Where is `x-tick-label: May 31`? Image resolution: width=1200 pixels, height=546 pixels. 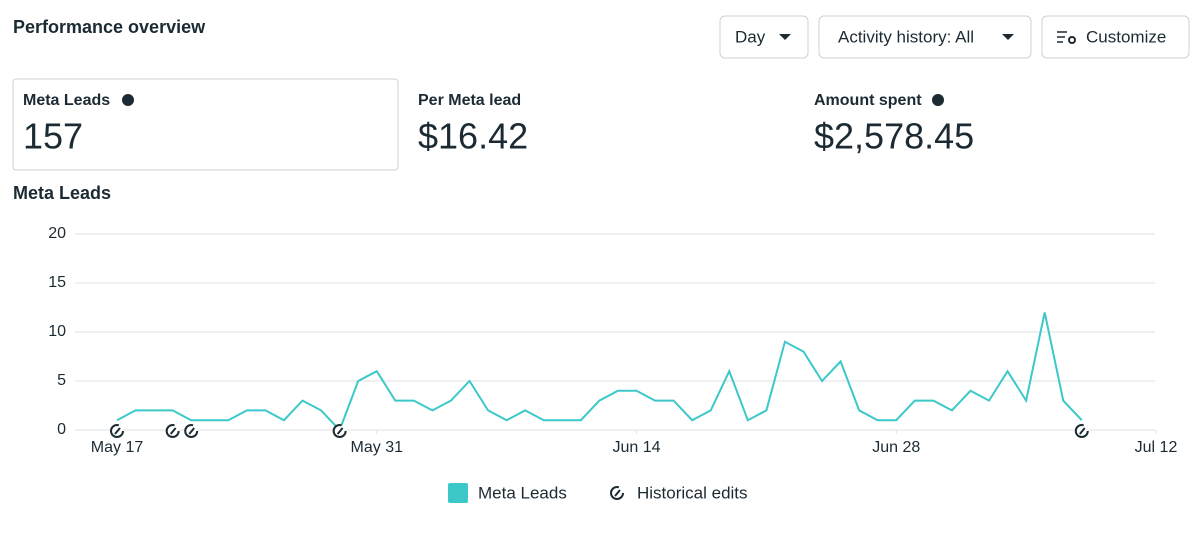 x-tick-label: May 31 is located at coordinates (377, 447).